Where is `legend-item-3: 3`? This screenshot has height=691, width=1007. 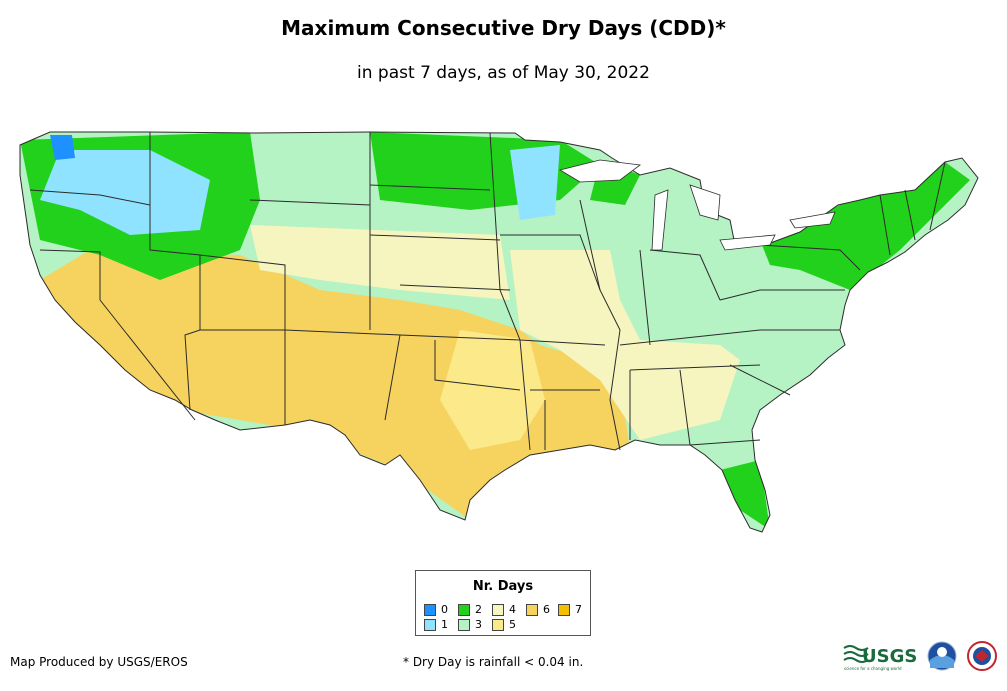 legend-item-3: 3 is located at coordinates (470, 624).